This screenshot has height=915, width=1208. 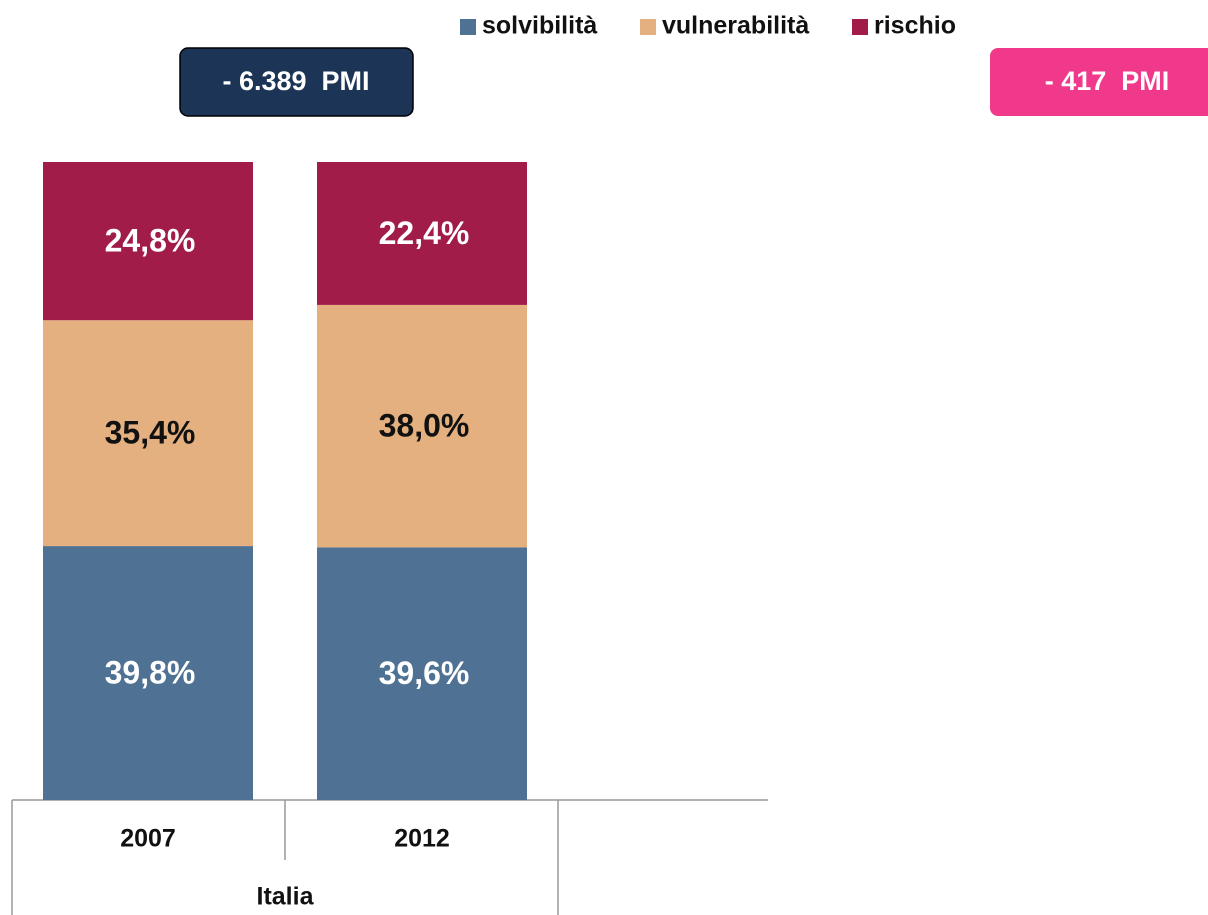 I want to click on value-label: 35,4%, so click(x=150, y=433).